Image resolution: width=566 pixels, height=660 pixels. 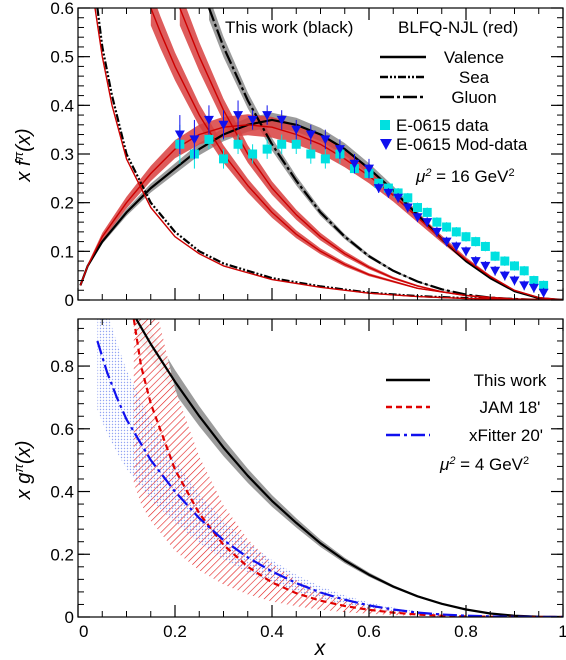 I want to click on x-tick-label: 1, so click(x=562, y=631).